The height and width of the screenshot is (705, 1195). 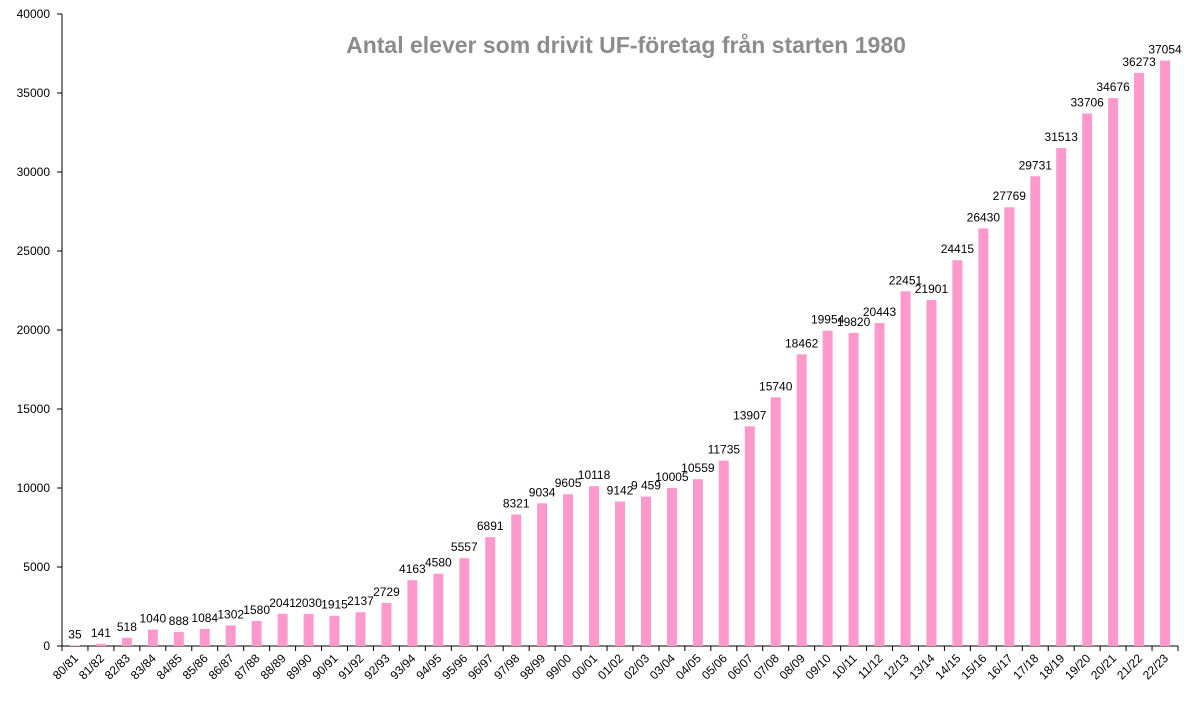 I want to click on x-tick-label: 93/94, so click(x=402, y=666).